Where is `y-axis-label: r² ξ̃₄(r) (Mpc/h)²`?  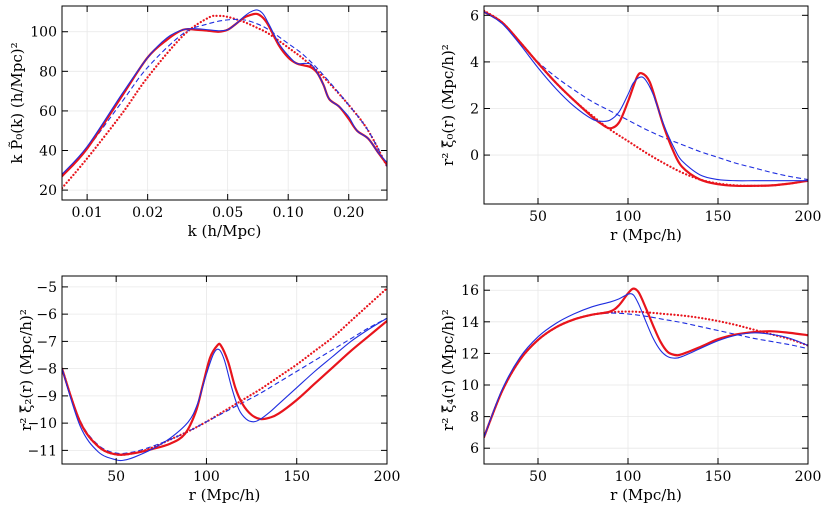 y-axis-label: r² ξ̃₄(r) (Mpc/h)² is located at coordinates (448, 370).